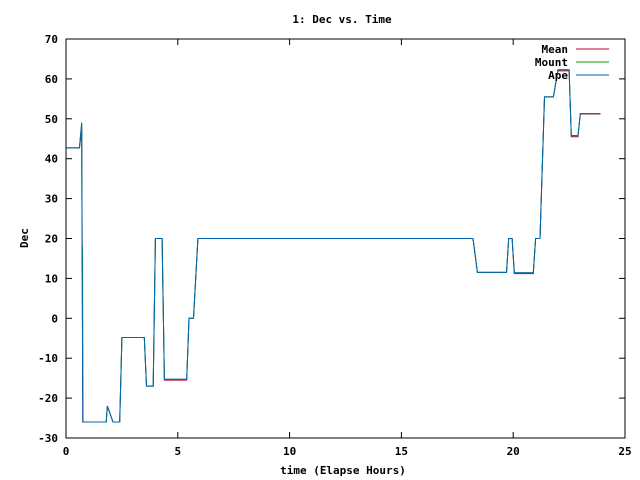 The width and height of the screenshot is (640, 480). What do you see at coordinates (51, 79) in the screenshot?
I see `y-tick-label: 60` at bounding box center [51, 79].